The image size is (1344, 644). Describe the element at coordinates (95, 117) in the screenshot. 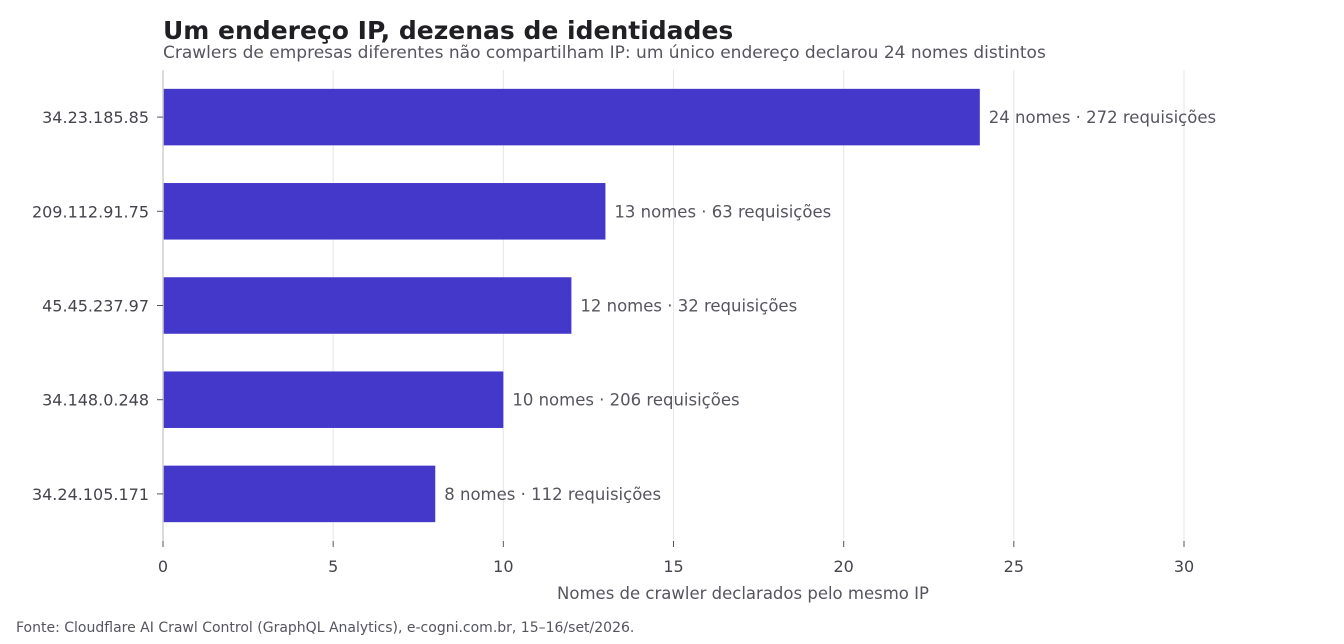

I see `y-tick-label: 34.23.185.85` at that location.